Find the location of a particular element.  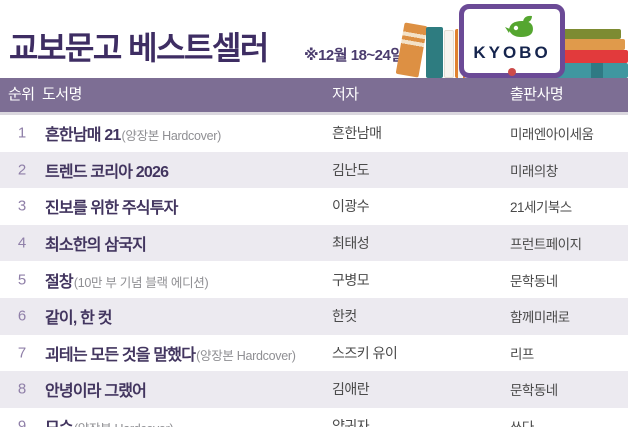

book-title: 트렌드 코리아 2026 is located at coordinates (107, 172).